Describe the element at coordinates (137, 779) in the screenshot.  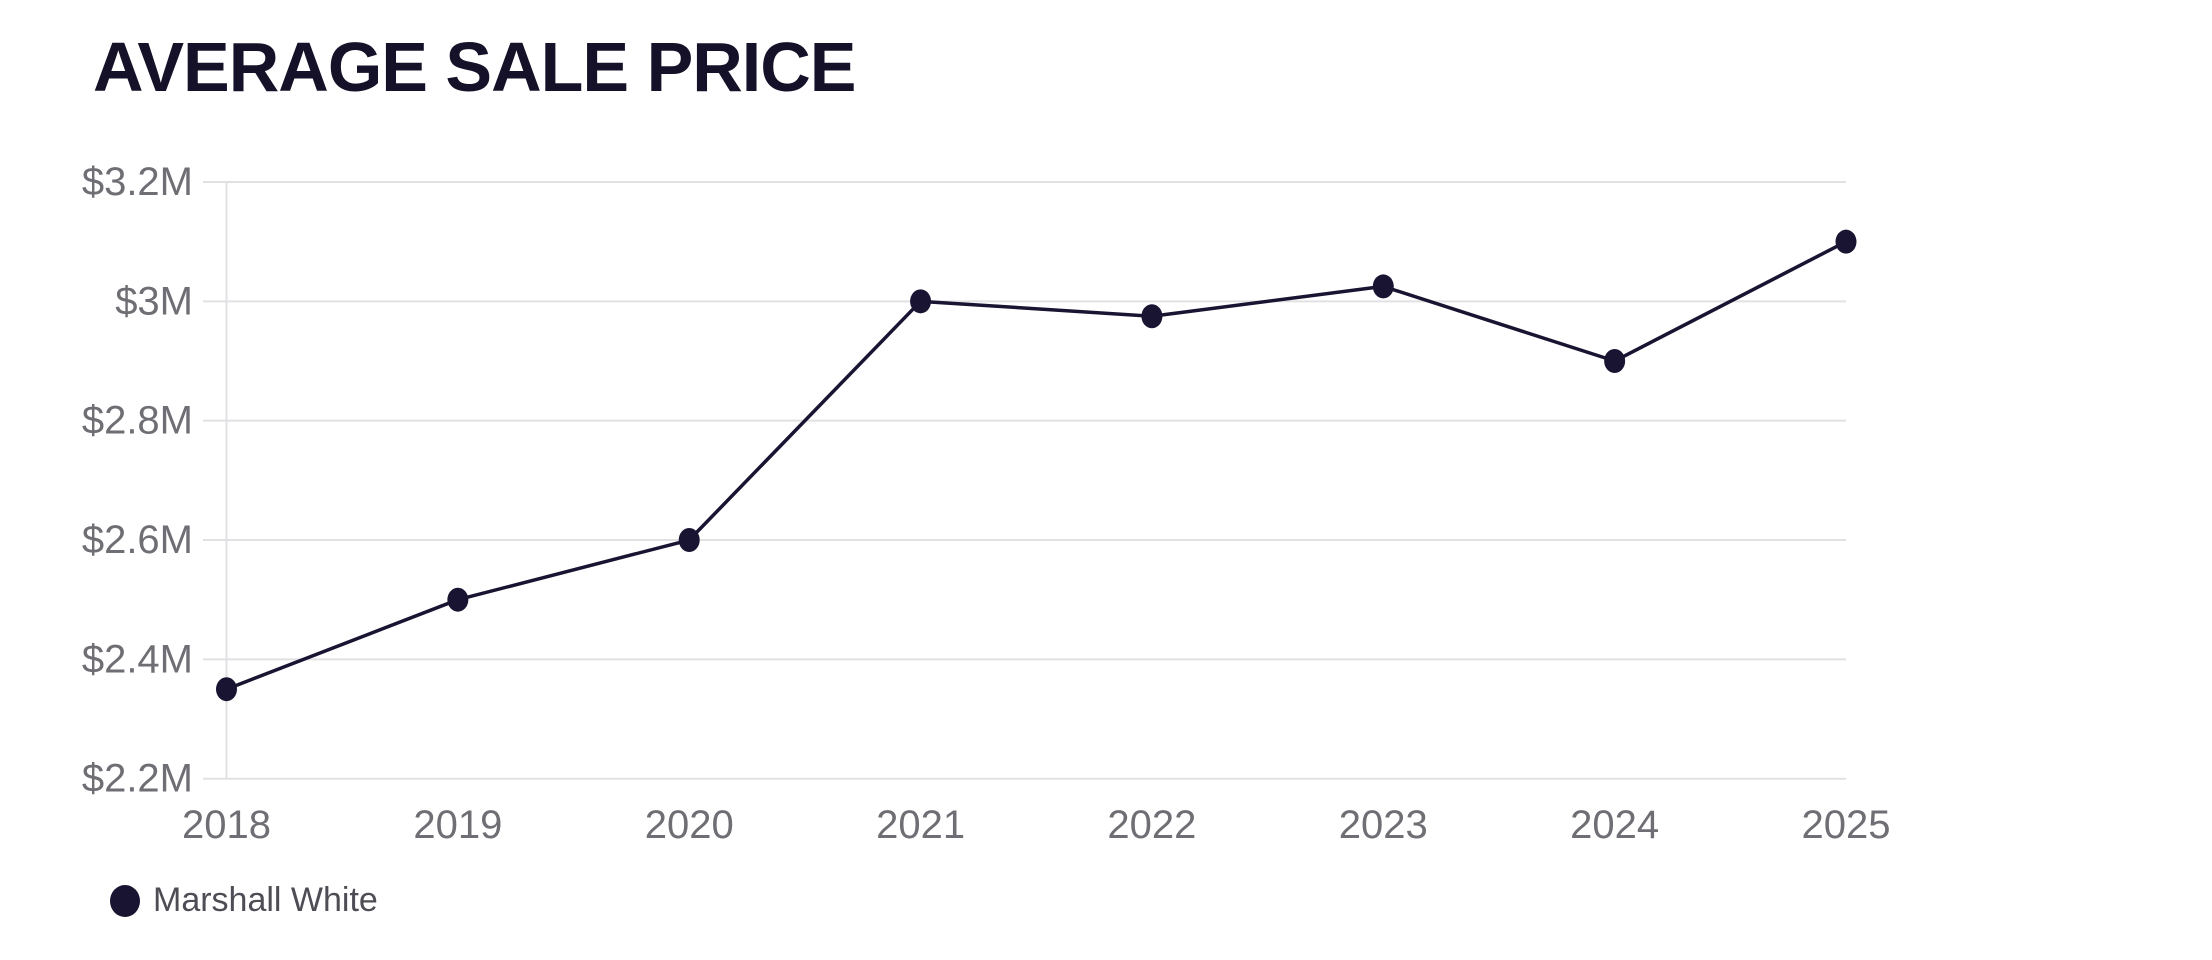
I see `y-tick-label: $2.2M` at that location.